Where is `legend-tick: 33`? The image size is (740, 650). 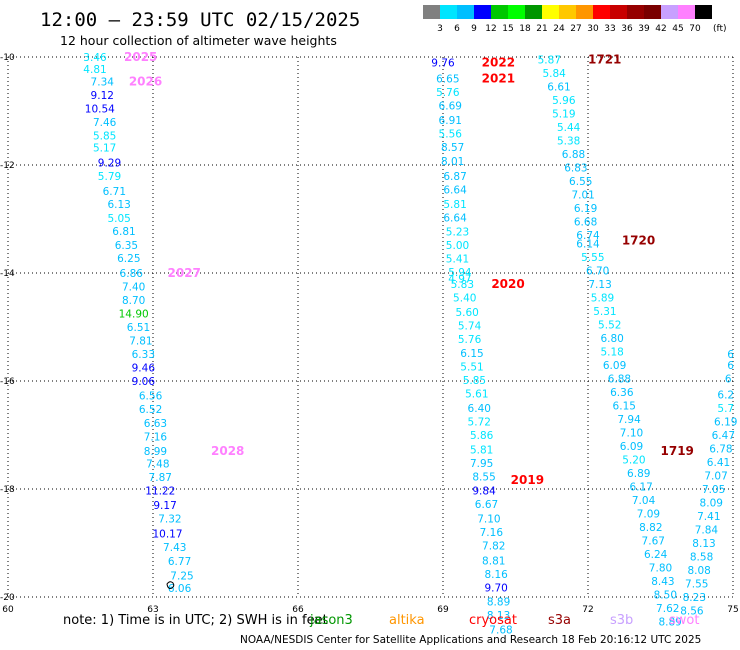
legend-tick: 33 is located at coordinates (609, 29).